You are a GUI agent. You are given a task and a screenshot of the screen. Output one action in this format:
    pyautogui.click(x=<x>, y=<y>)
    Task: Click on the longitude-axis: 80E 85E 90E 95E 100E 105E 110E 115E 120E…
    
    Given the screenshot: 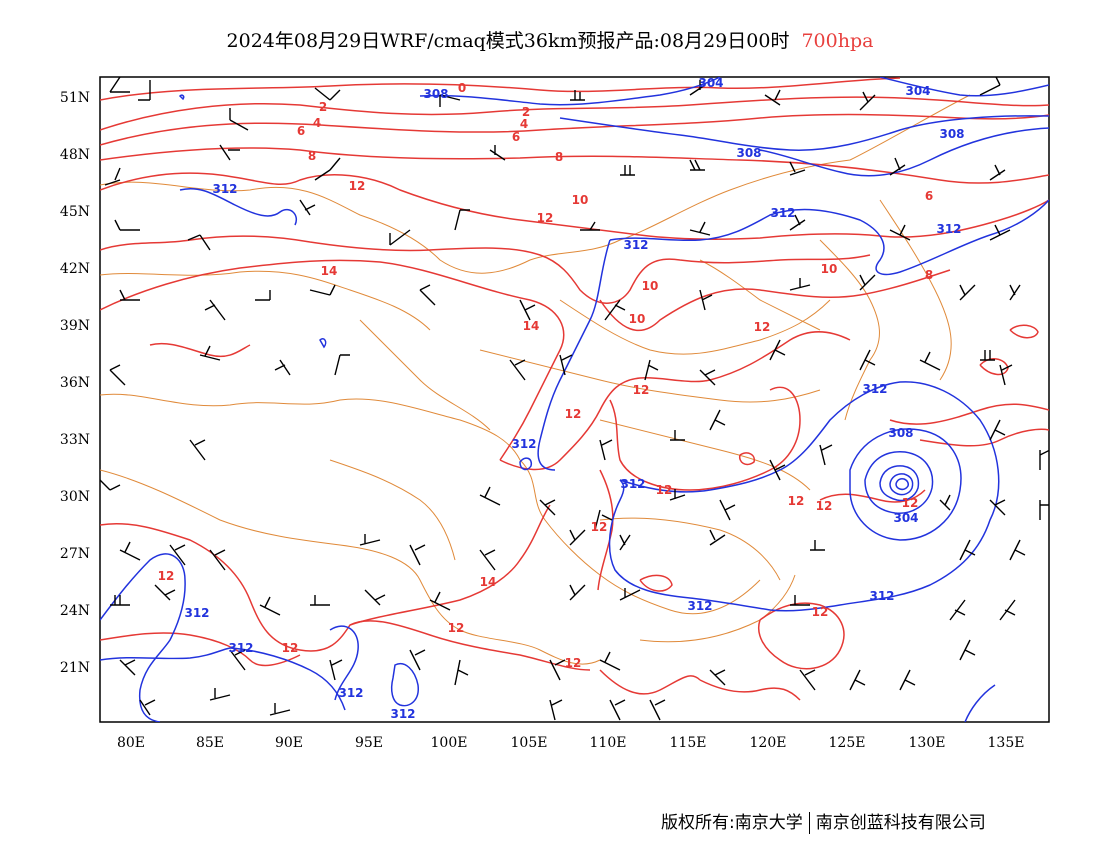 What is the action you would take?
    pyautogui.click(x=571, y=743)
    